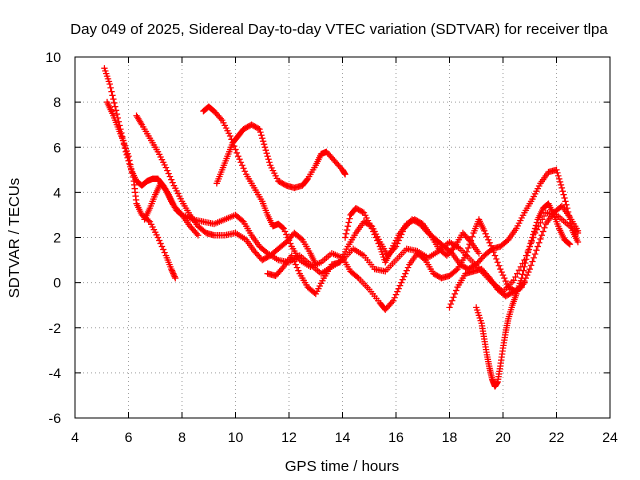  I want to click on x-tick-label: 16, so click(396, 437).